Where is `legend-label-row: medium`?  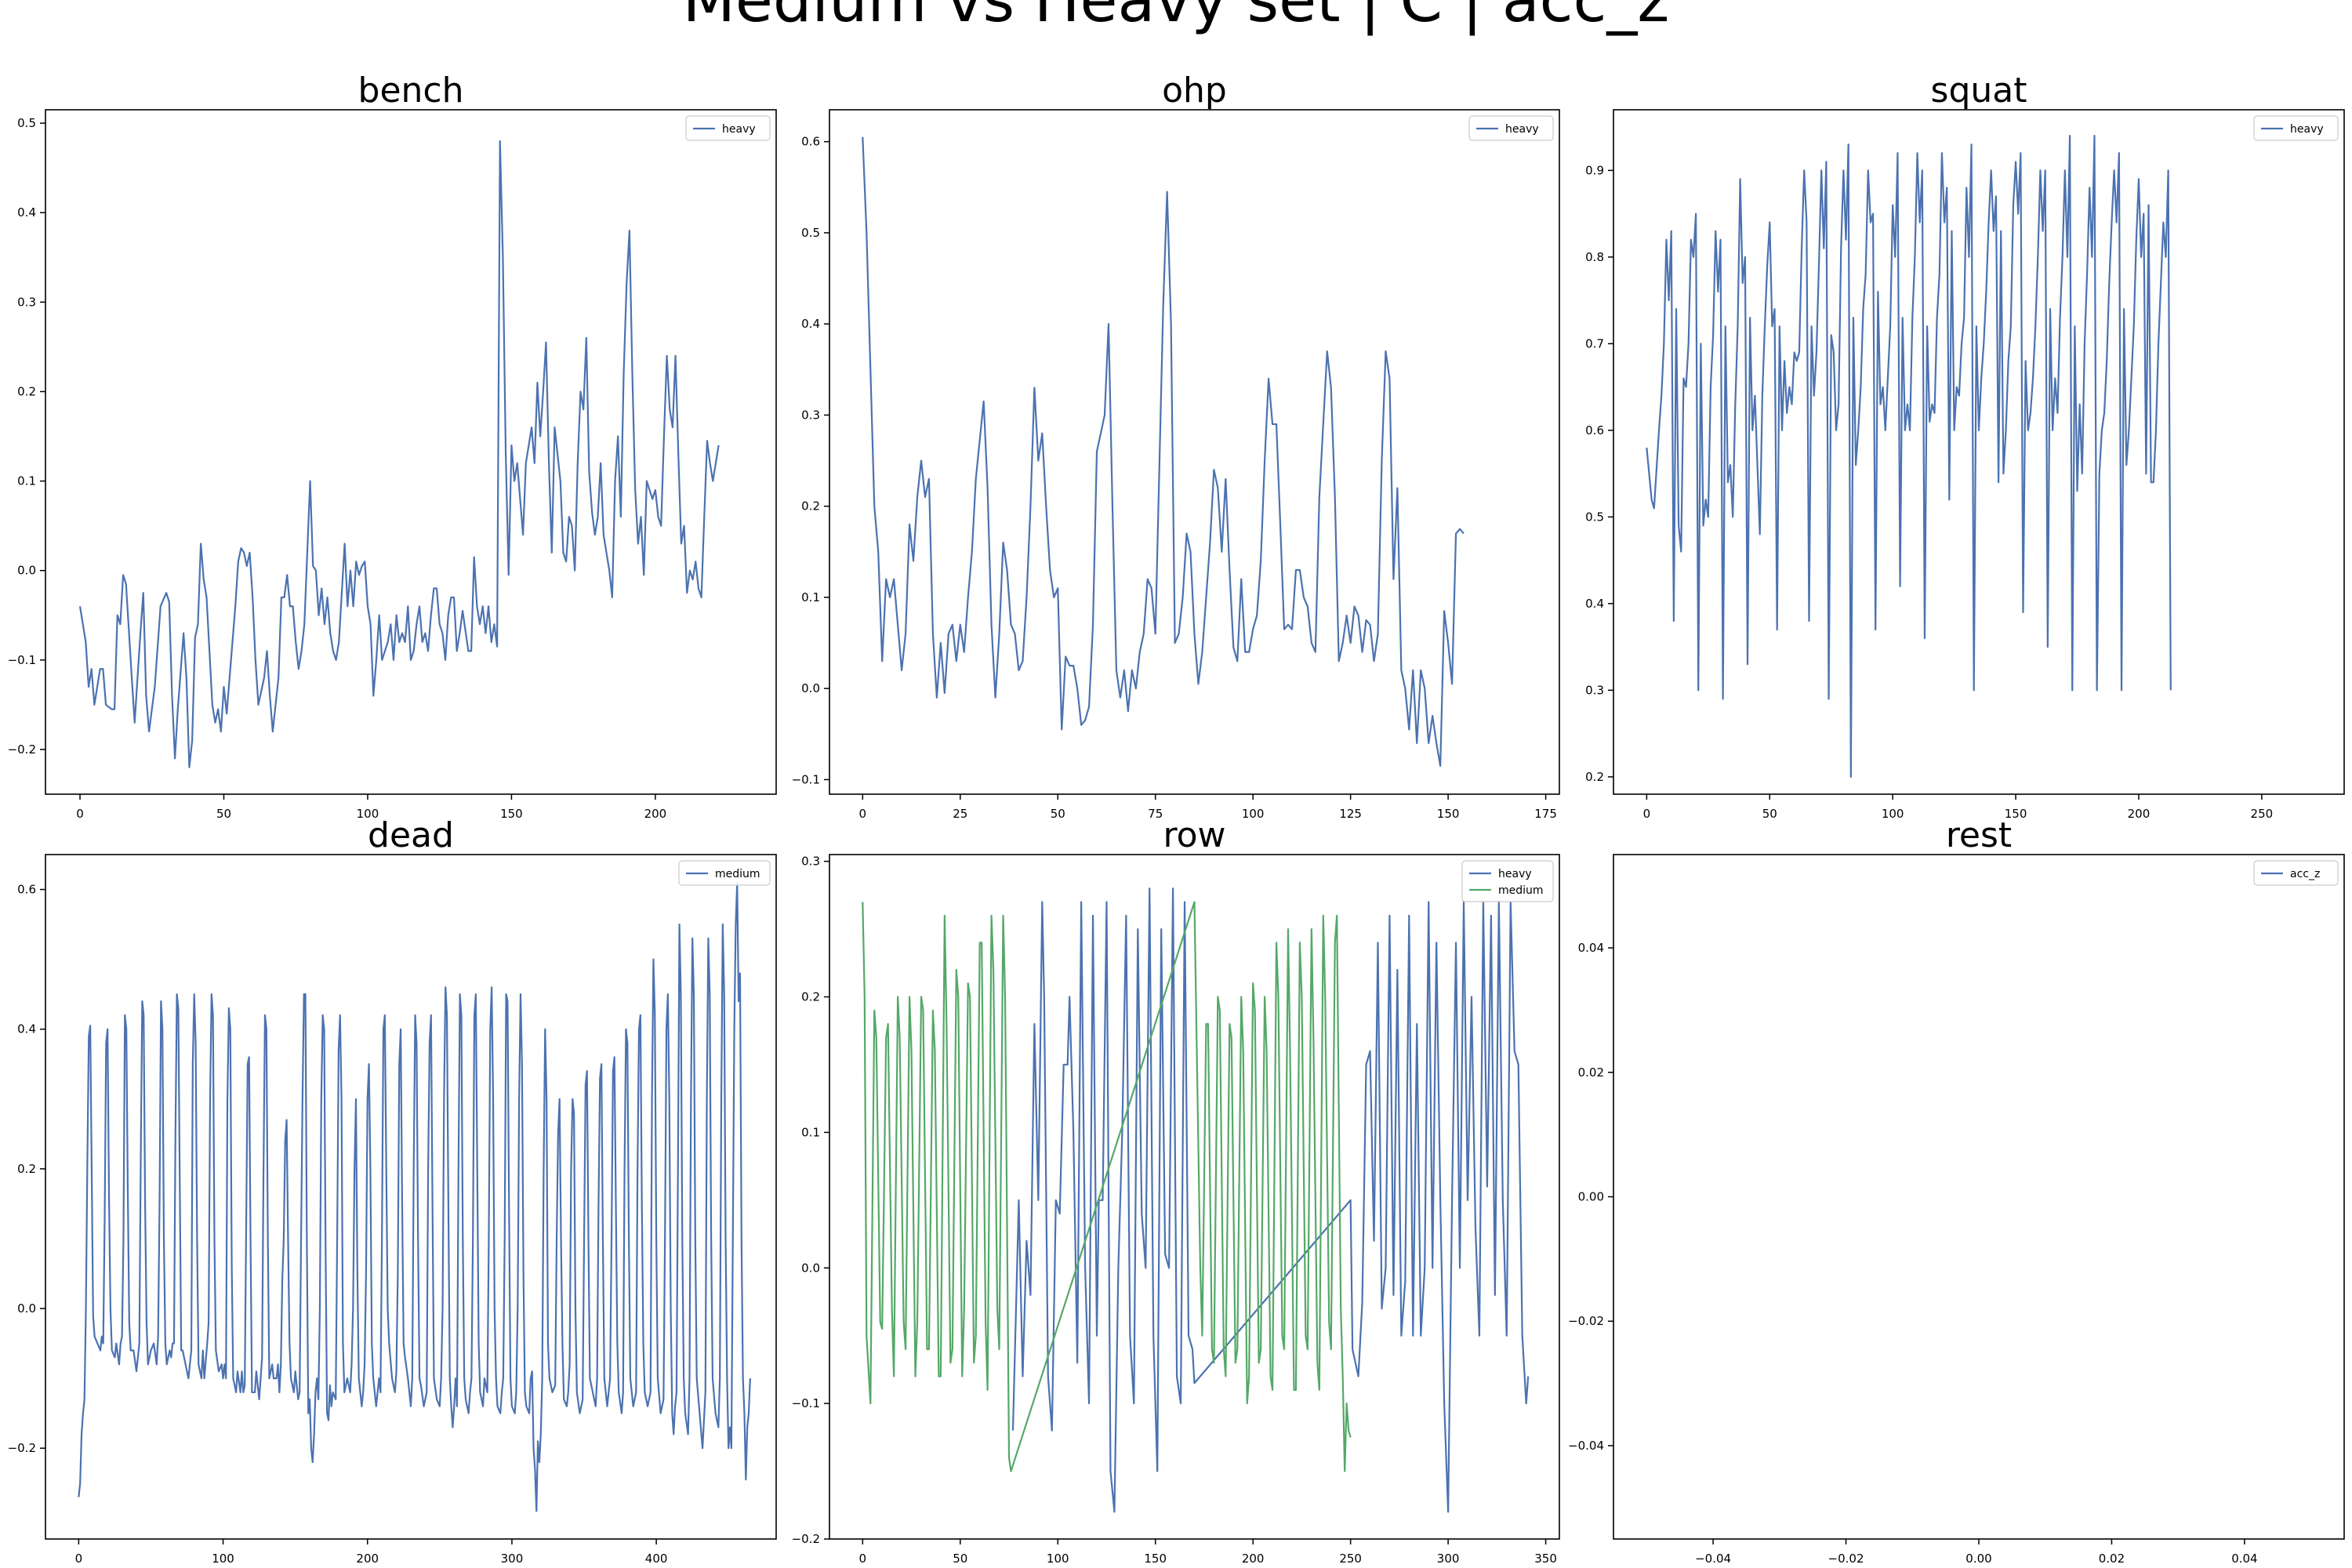
legend-label-row: medium is located at coordinates (1521, 890).